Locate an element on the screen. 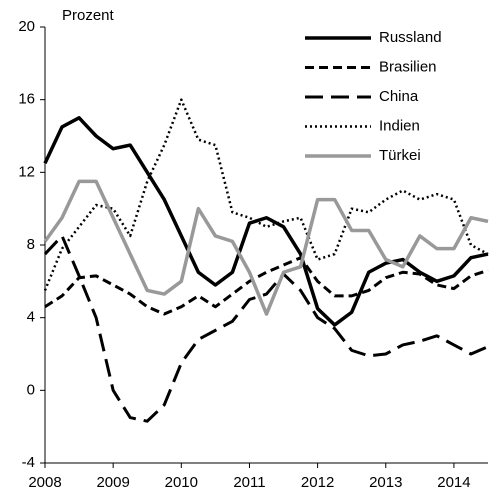 Image resolution: width=491 pixels, height=493 pixels. y-tick-label: 20 is located at coordinates (26, 26).